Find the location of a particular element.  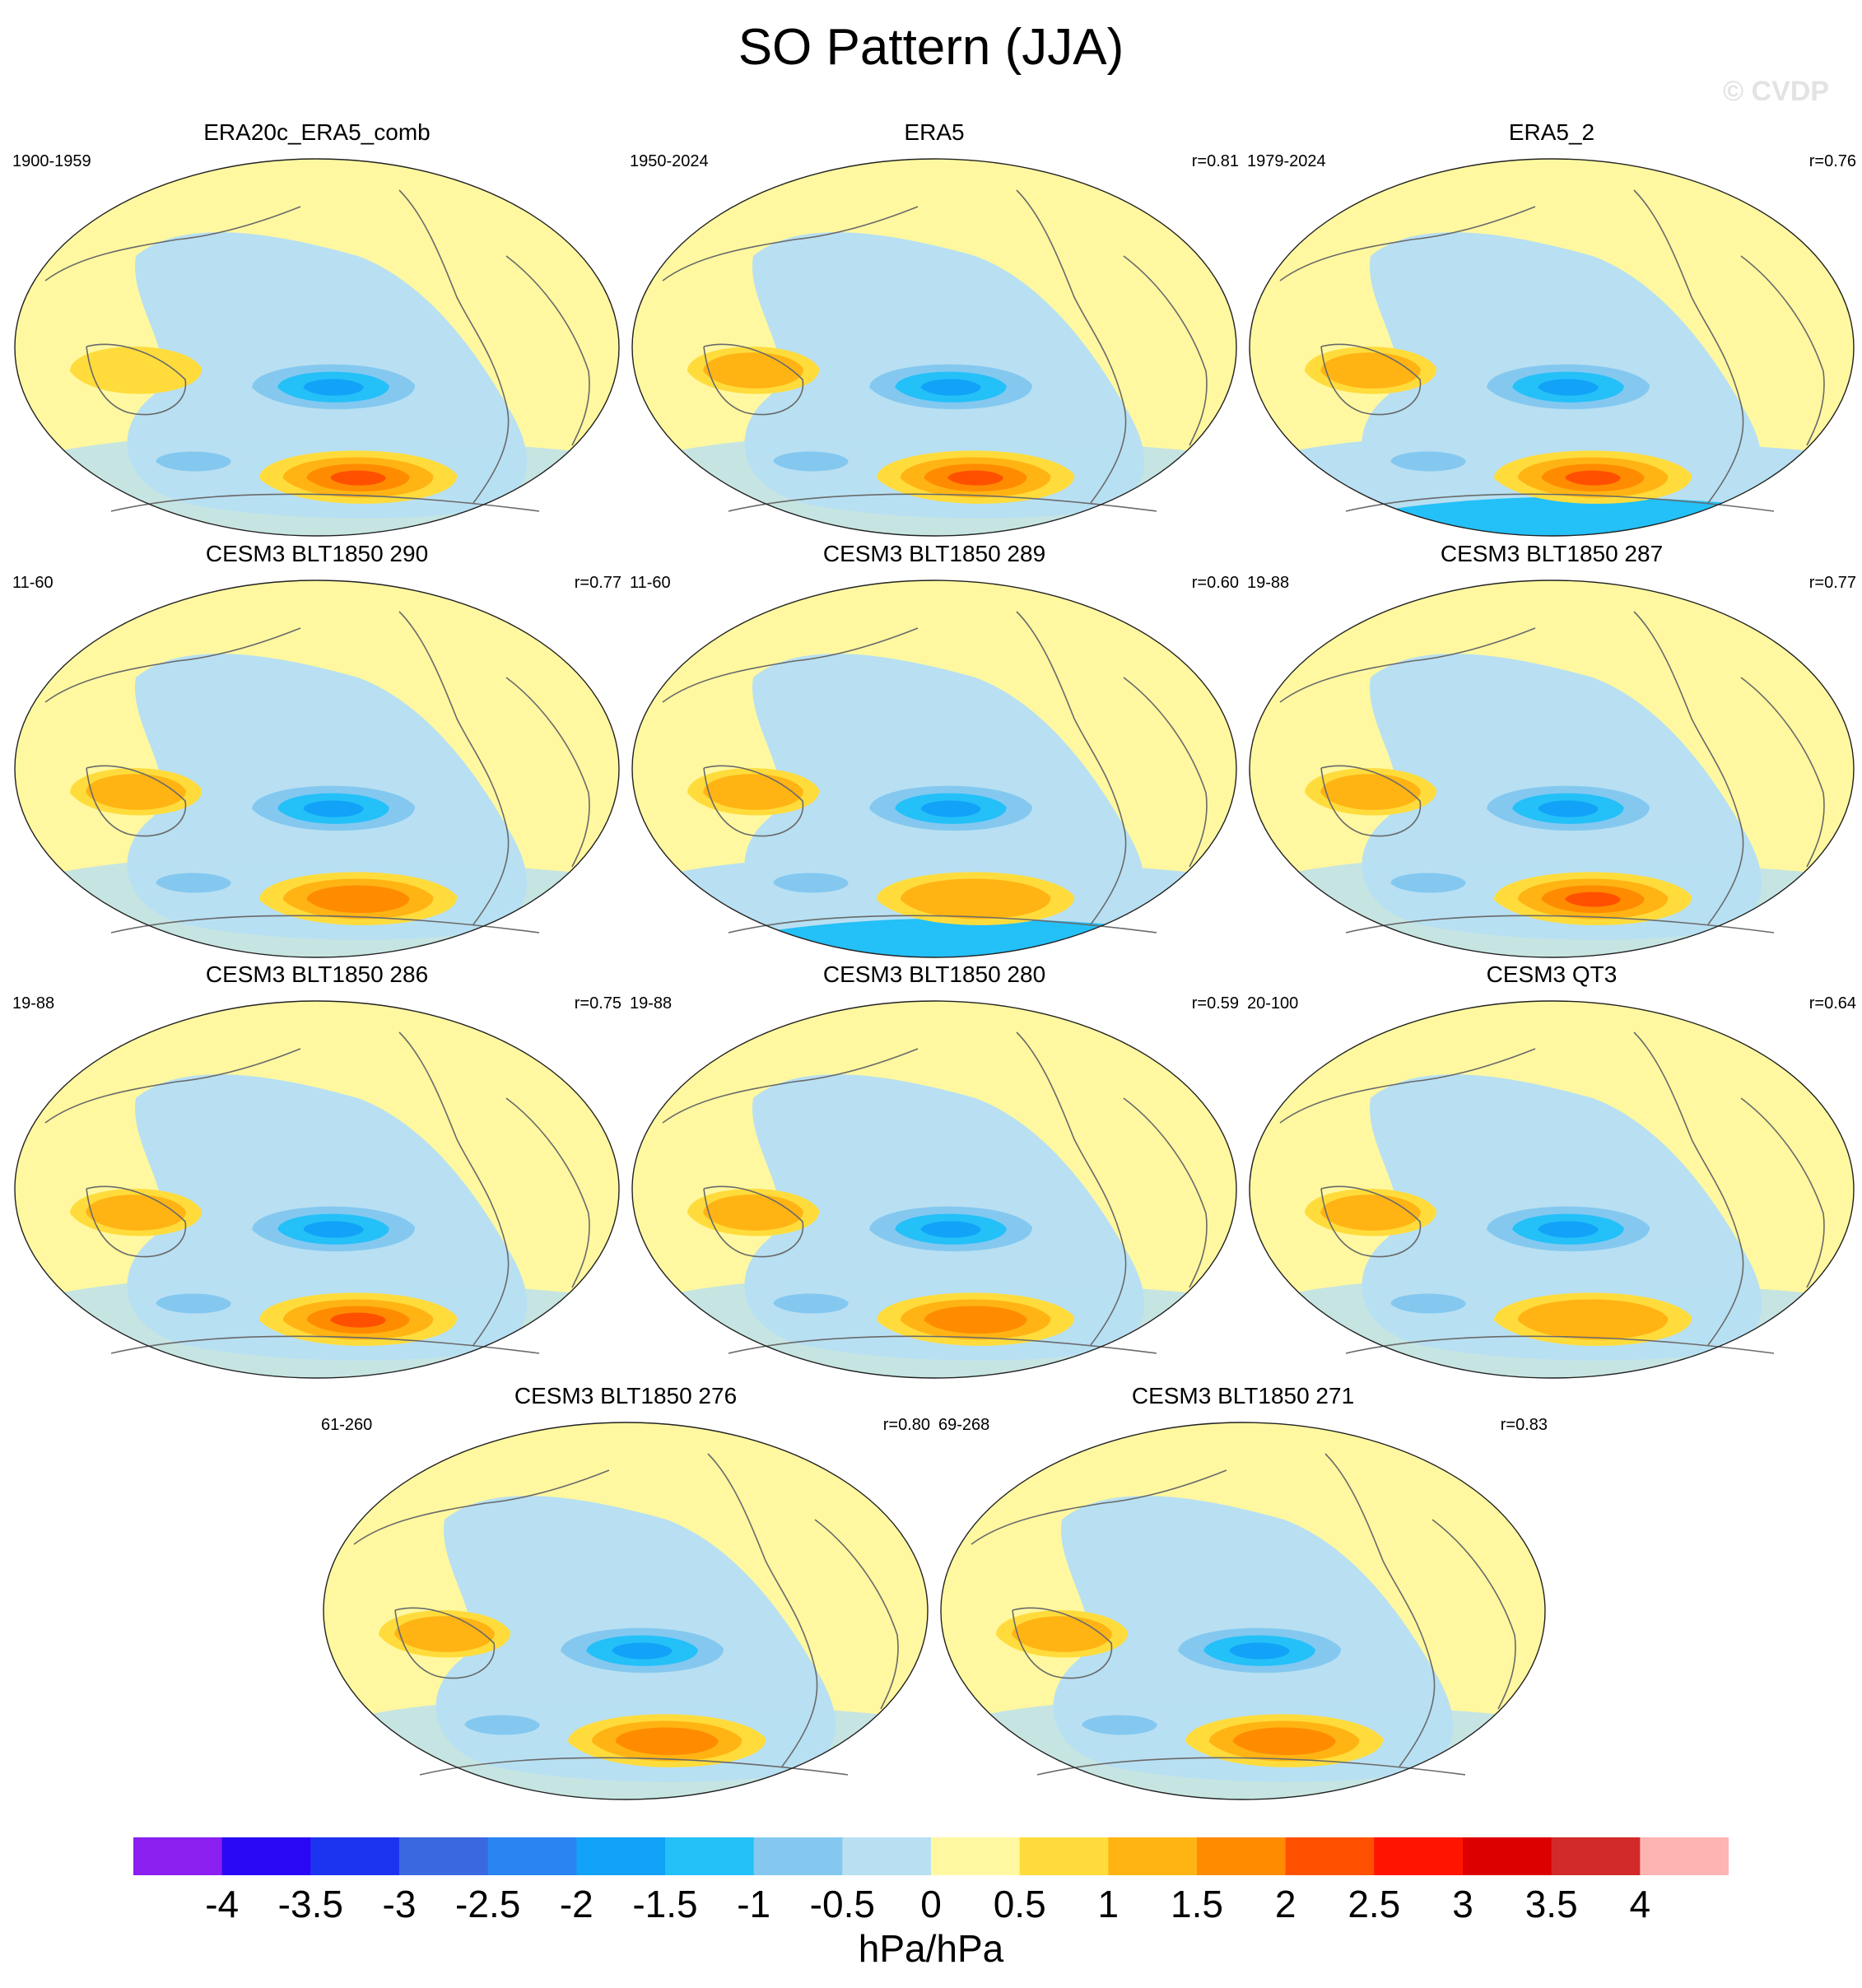

panel-period: 61-260 is located at coordinates (347, 1425).